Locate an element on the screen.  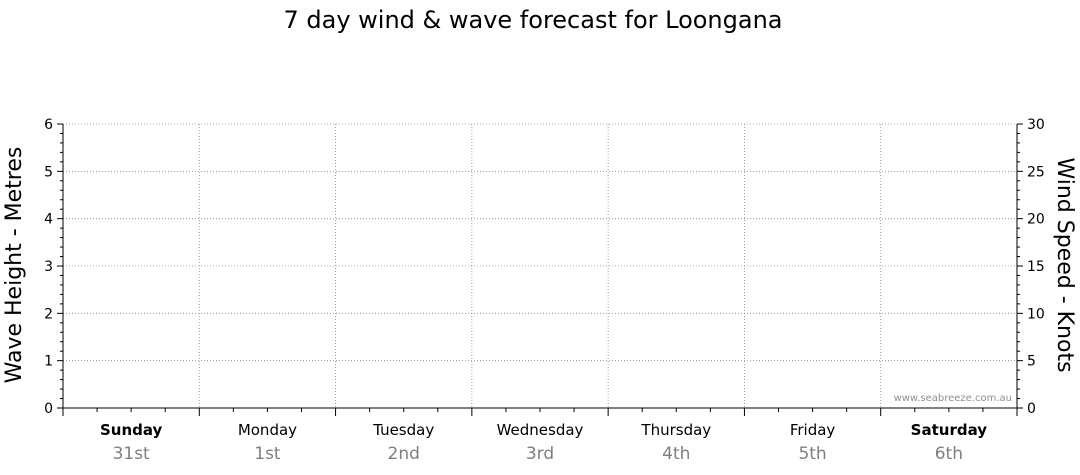
day-name-label: Wednesday is located at coordinates (540, 430).